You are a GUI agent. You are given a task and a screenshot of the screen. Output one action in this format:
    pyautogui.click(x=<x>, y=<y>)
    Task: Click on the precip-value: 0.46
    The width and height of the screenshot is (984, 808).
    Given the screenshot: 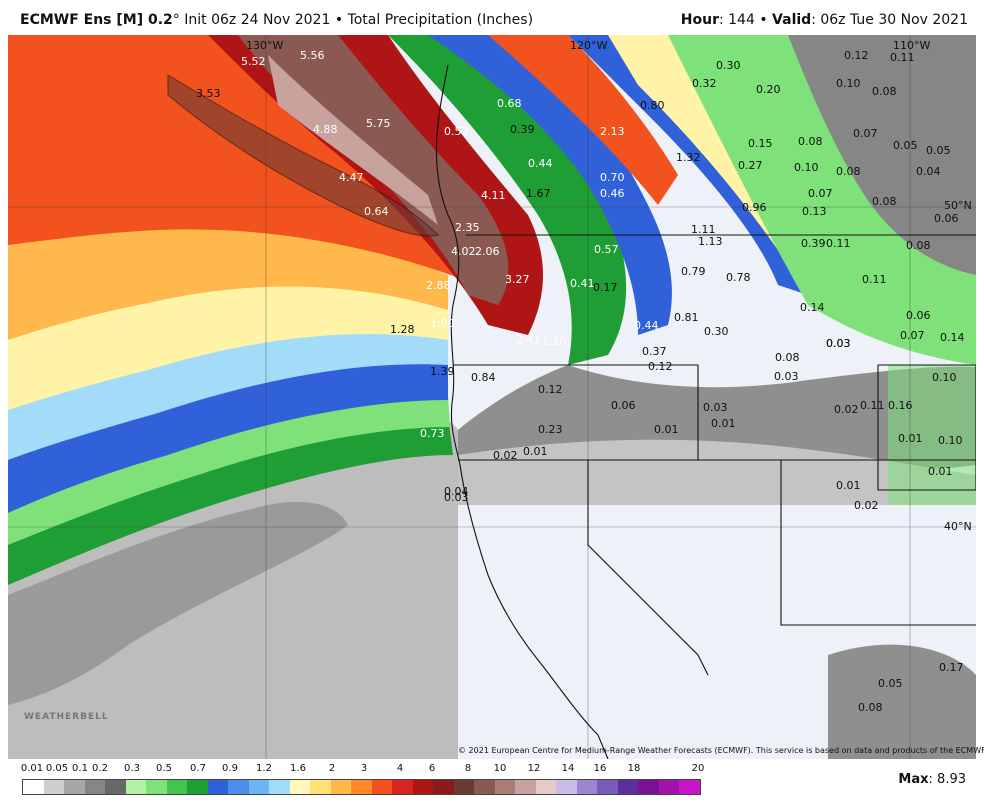 What is the action you would take?
    pyautogui.click(x=612, y=193)
    